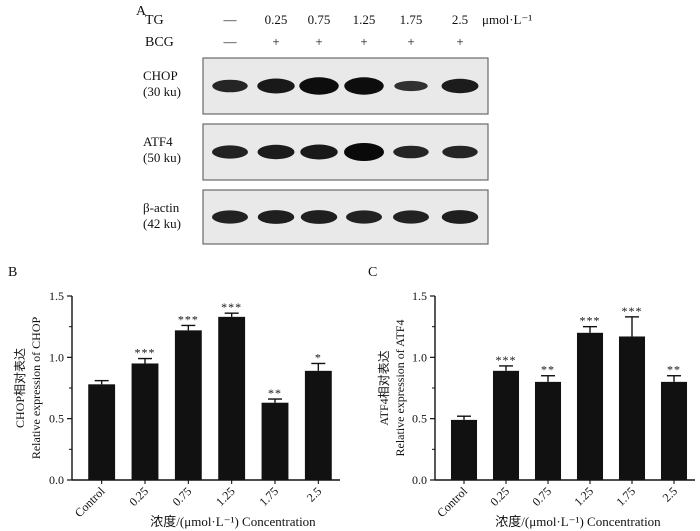 Image resolution: width=700 pixels, height=531 pixels. I want to click on y-axis-label-en: Relative expression of CHOP, so click(36, 388).